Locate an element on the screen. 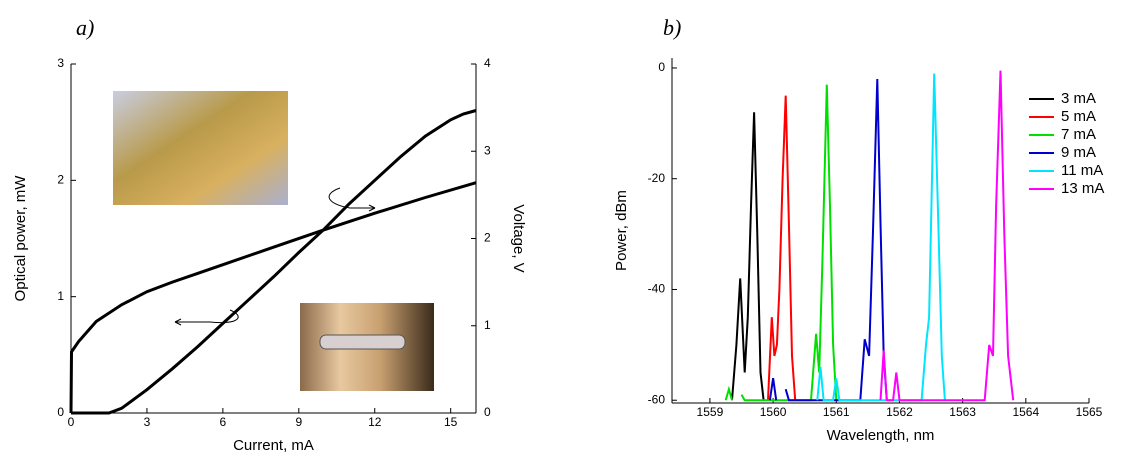  arrow is located at coordinates (351, 198).